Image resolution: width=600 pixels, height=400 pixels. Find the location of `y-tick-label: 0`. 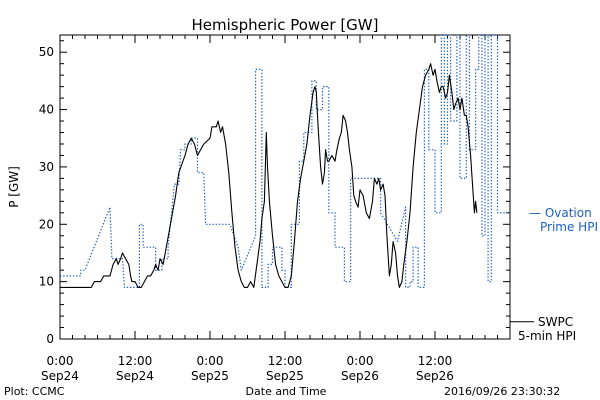

y-tick-label: 0 is located at coordinates (50, 339).